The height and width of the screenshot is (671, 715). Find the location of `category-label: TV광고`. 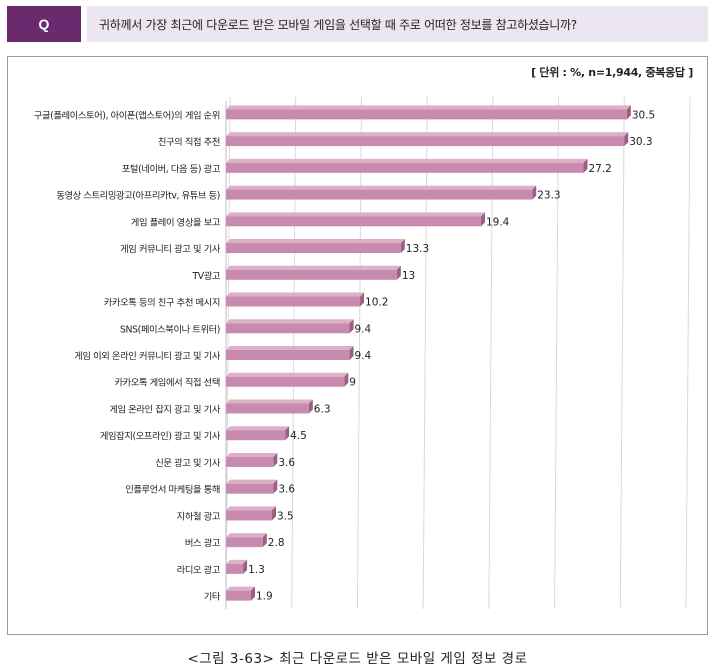

category-label: TV광고 is located at coordinates (205, 276).